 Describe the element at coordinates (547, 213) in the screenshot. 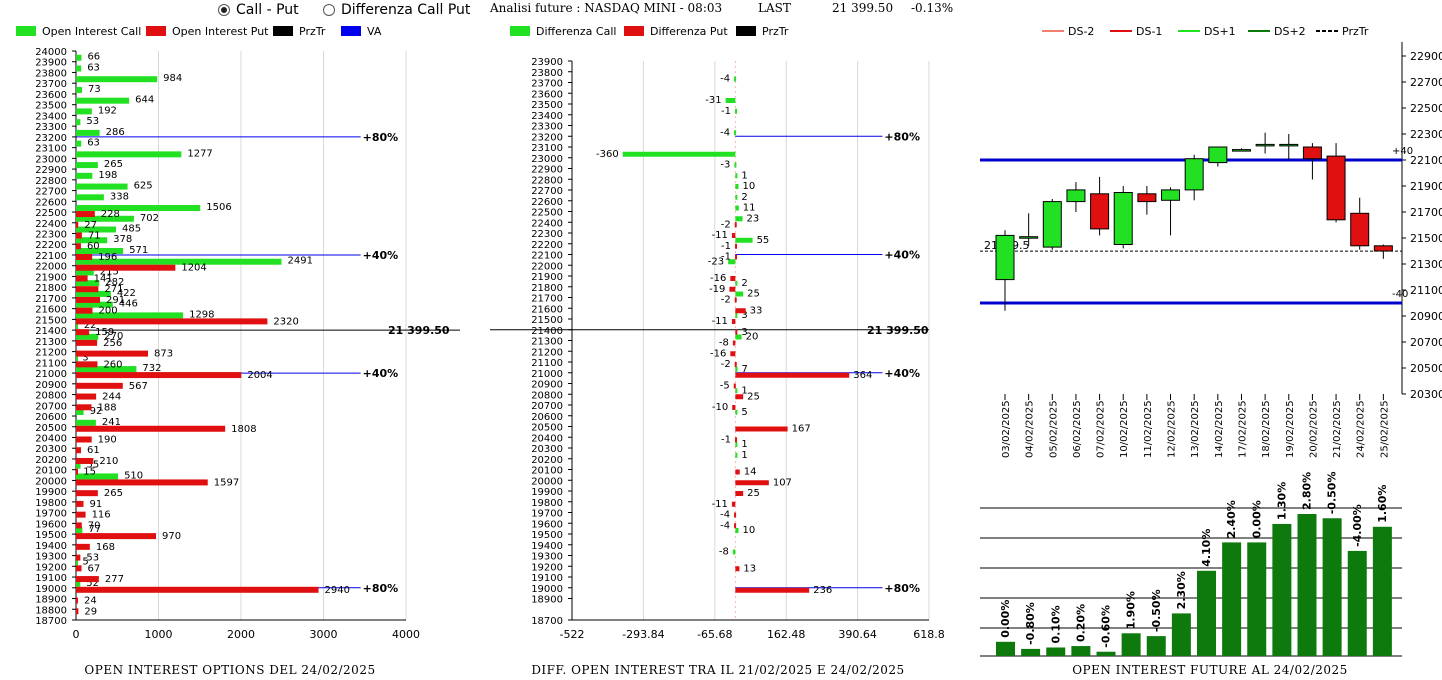

I see `y-tick-label: 22500` at that location.